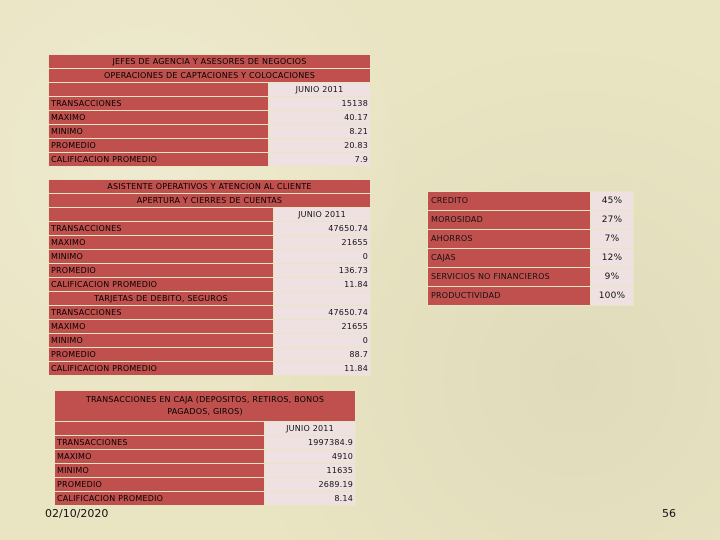 This screenshot has height=540, width=720. I want to click on table-row-value: 2689.19, so click(310, 484).